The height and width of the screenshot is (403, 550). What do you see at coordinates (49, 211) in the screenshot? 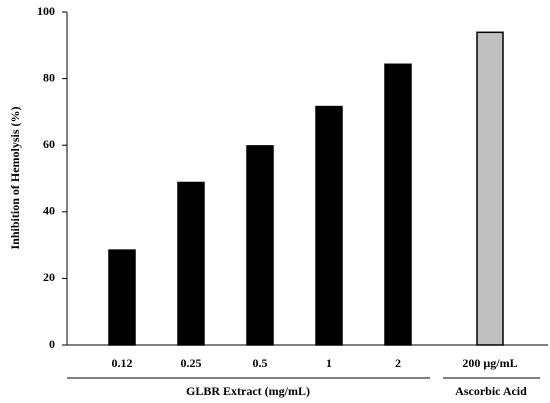
I see `y-tick-label: 40` at bounding box center [49, 211].